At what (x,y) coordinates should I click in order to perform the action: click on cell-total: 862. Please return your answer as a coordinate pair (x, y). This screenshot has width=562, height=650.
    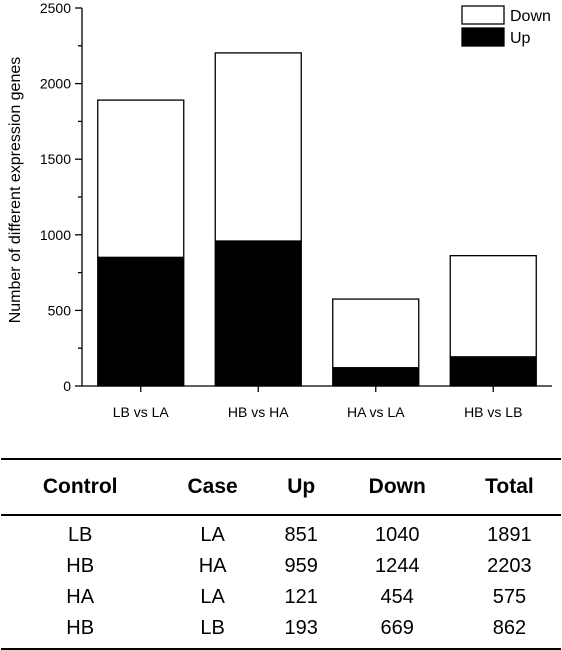
    Looking at the image, I should click on (509, 628).